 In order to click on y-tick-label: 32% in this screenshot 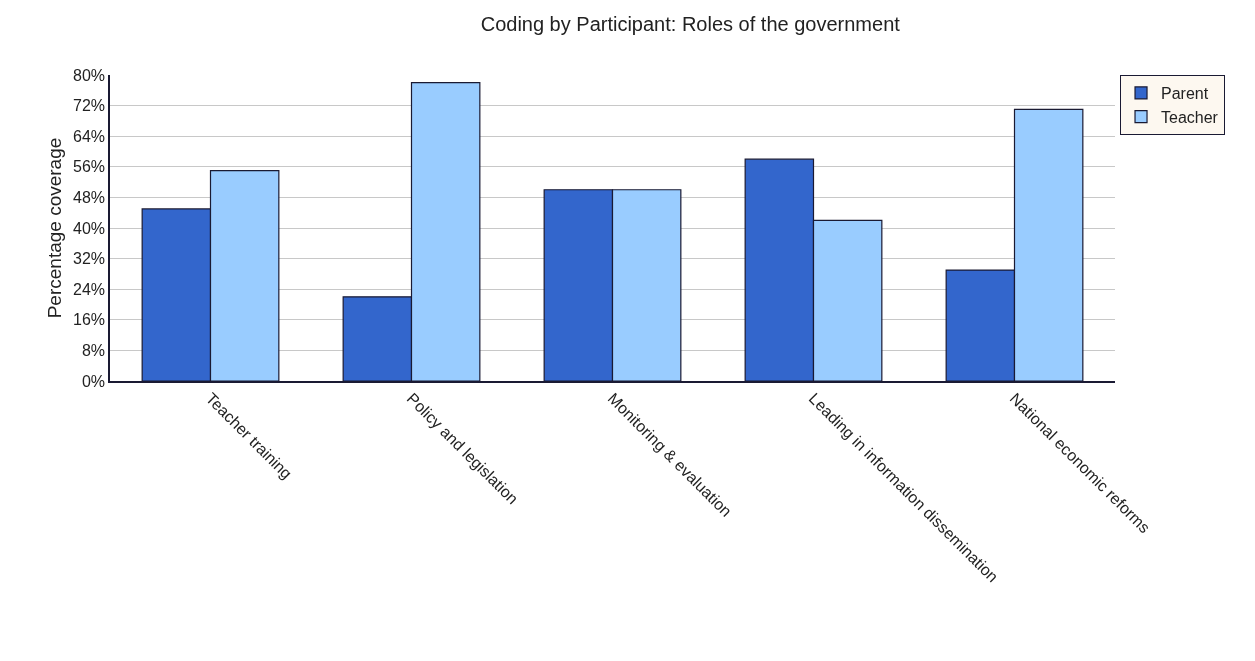, I will do `click(89, 259)`.